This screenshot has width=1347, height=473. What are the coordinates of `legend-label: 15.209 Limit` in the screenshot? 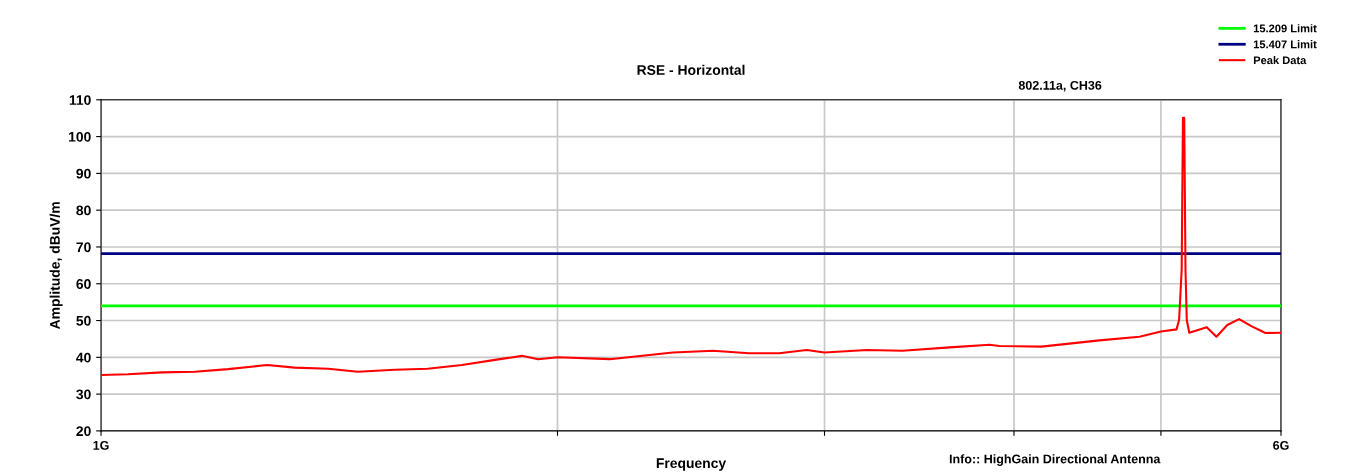 It's located at (1285, 28).